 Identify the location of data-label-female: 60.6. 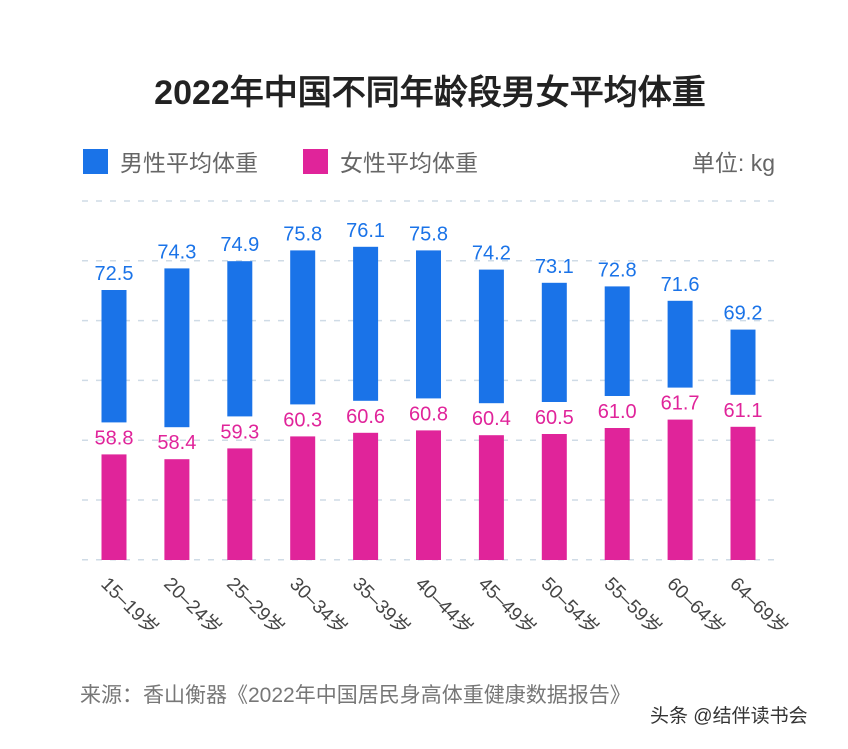
(365, 417).